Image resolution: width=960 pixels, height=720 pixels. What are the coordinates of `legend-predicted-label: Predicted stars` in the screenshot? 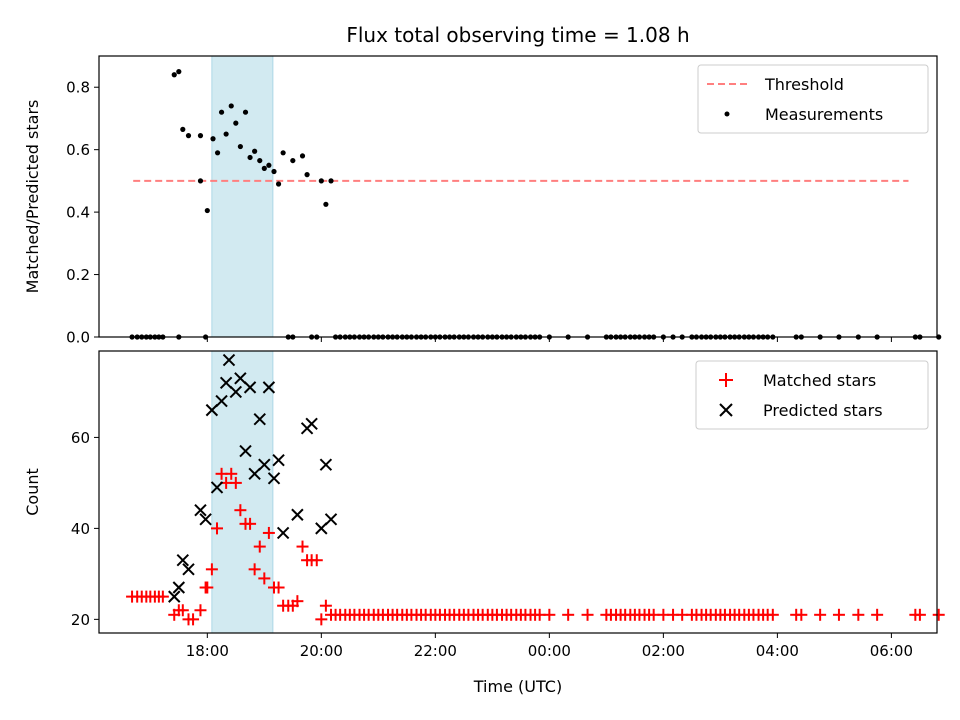 It's located at (823, 410).